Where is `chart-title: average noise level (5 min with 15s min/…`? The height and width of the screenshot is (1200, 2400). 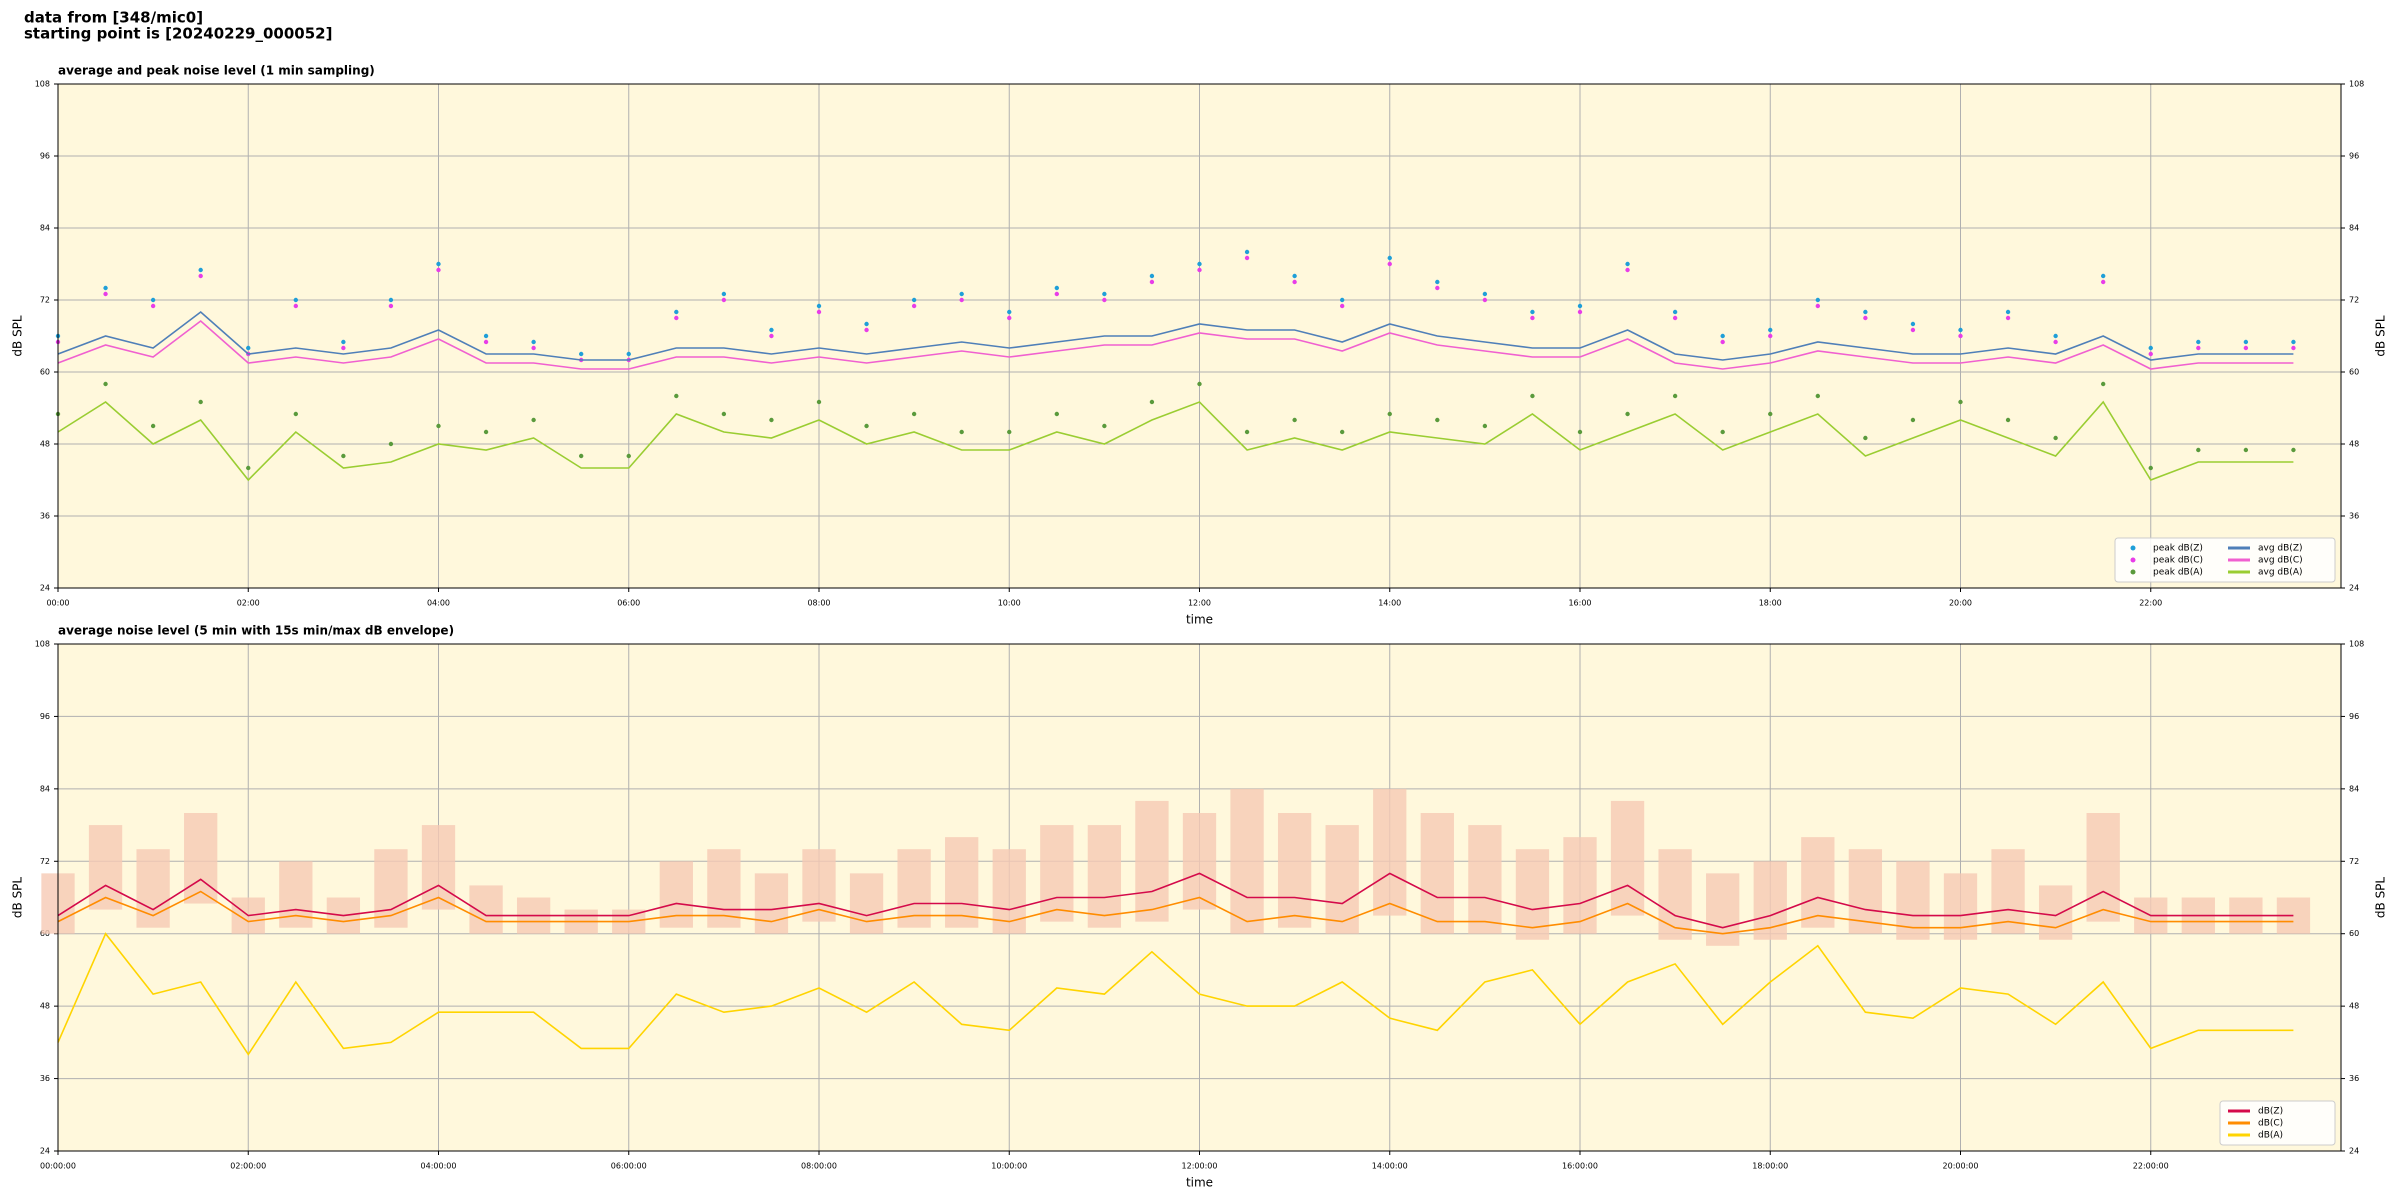 chart-title: average noise level (5 min with 15s min/… is located at coordinates (256, 631).